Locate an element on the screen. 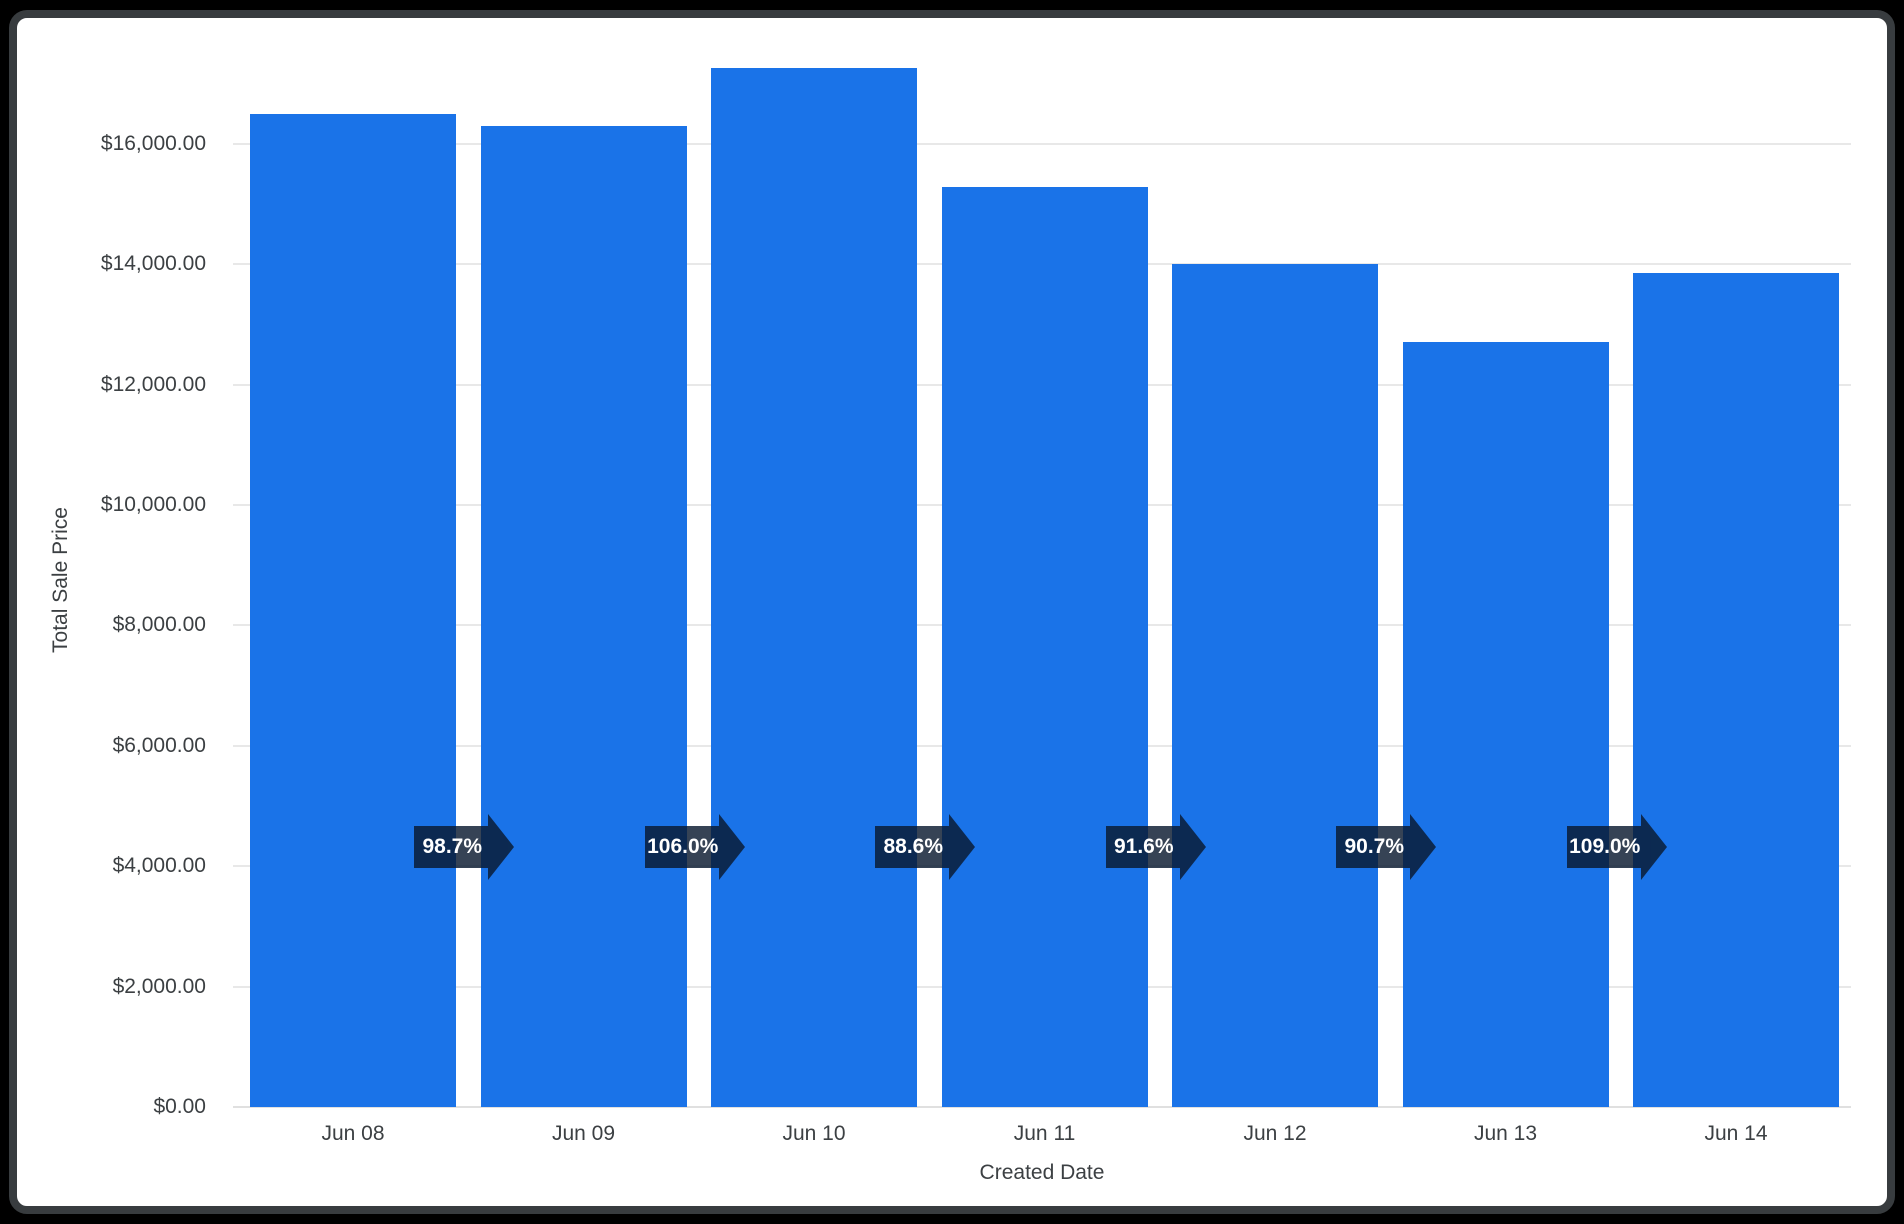 This screenshot has height=1224, width=1904. x-tick-label: Jun 09 is located at coordinates (583, 1133).